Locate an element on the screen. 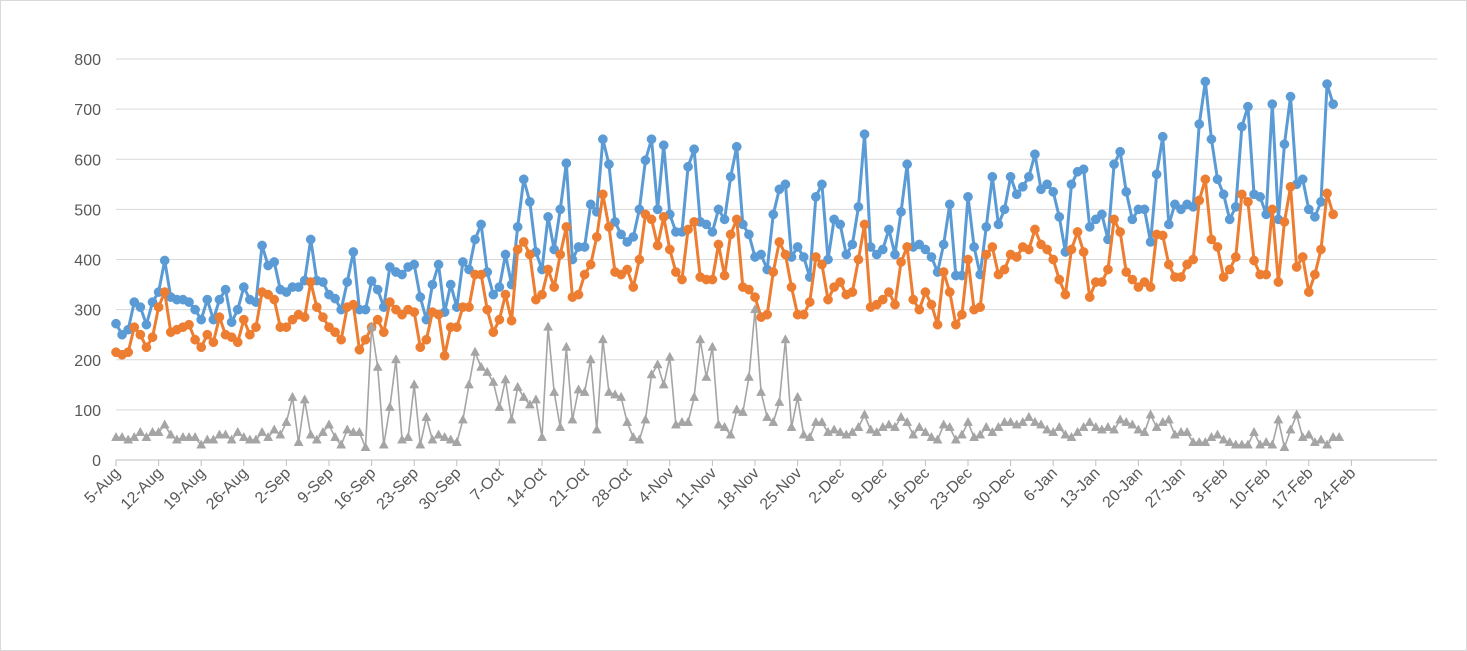 This screenshot has width=1467, height=651. y-tick-label: 100 is located at coordinates (87, 411).